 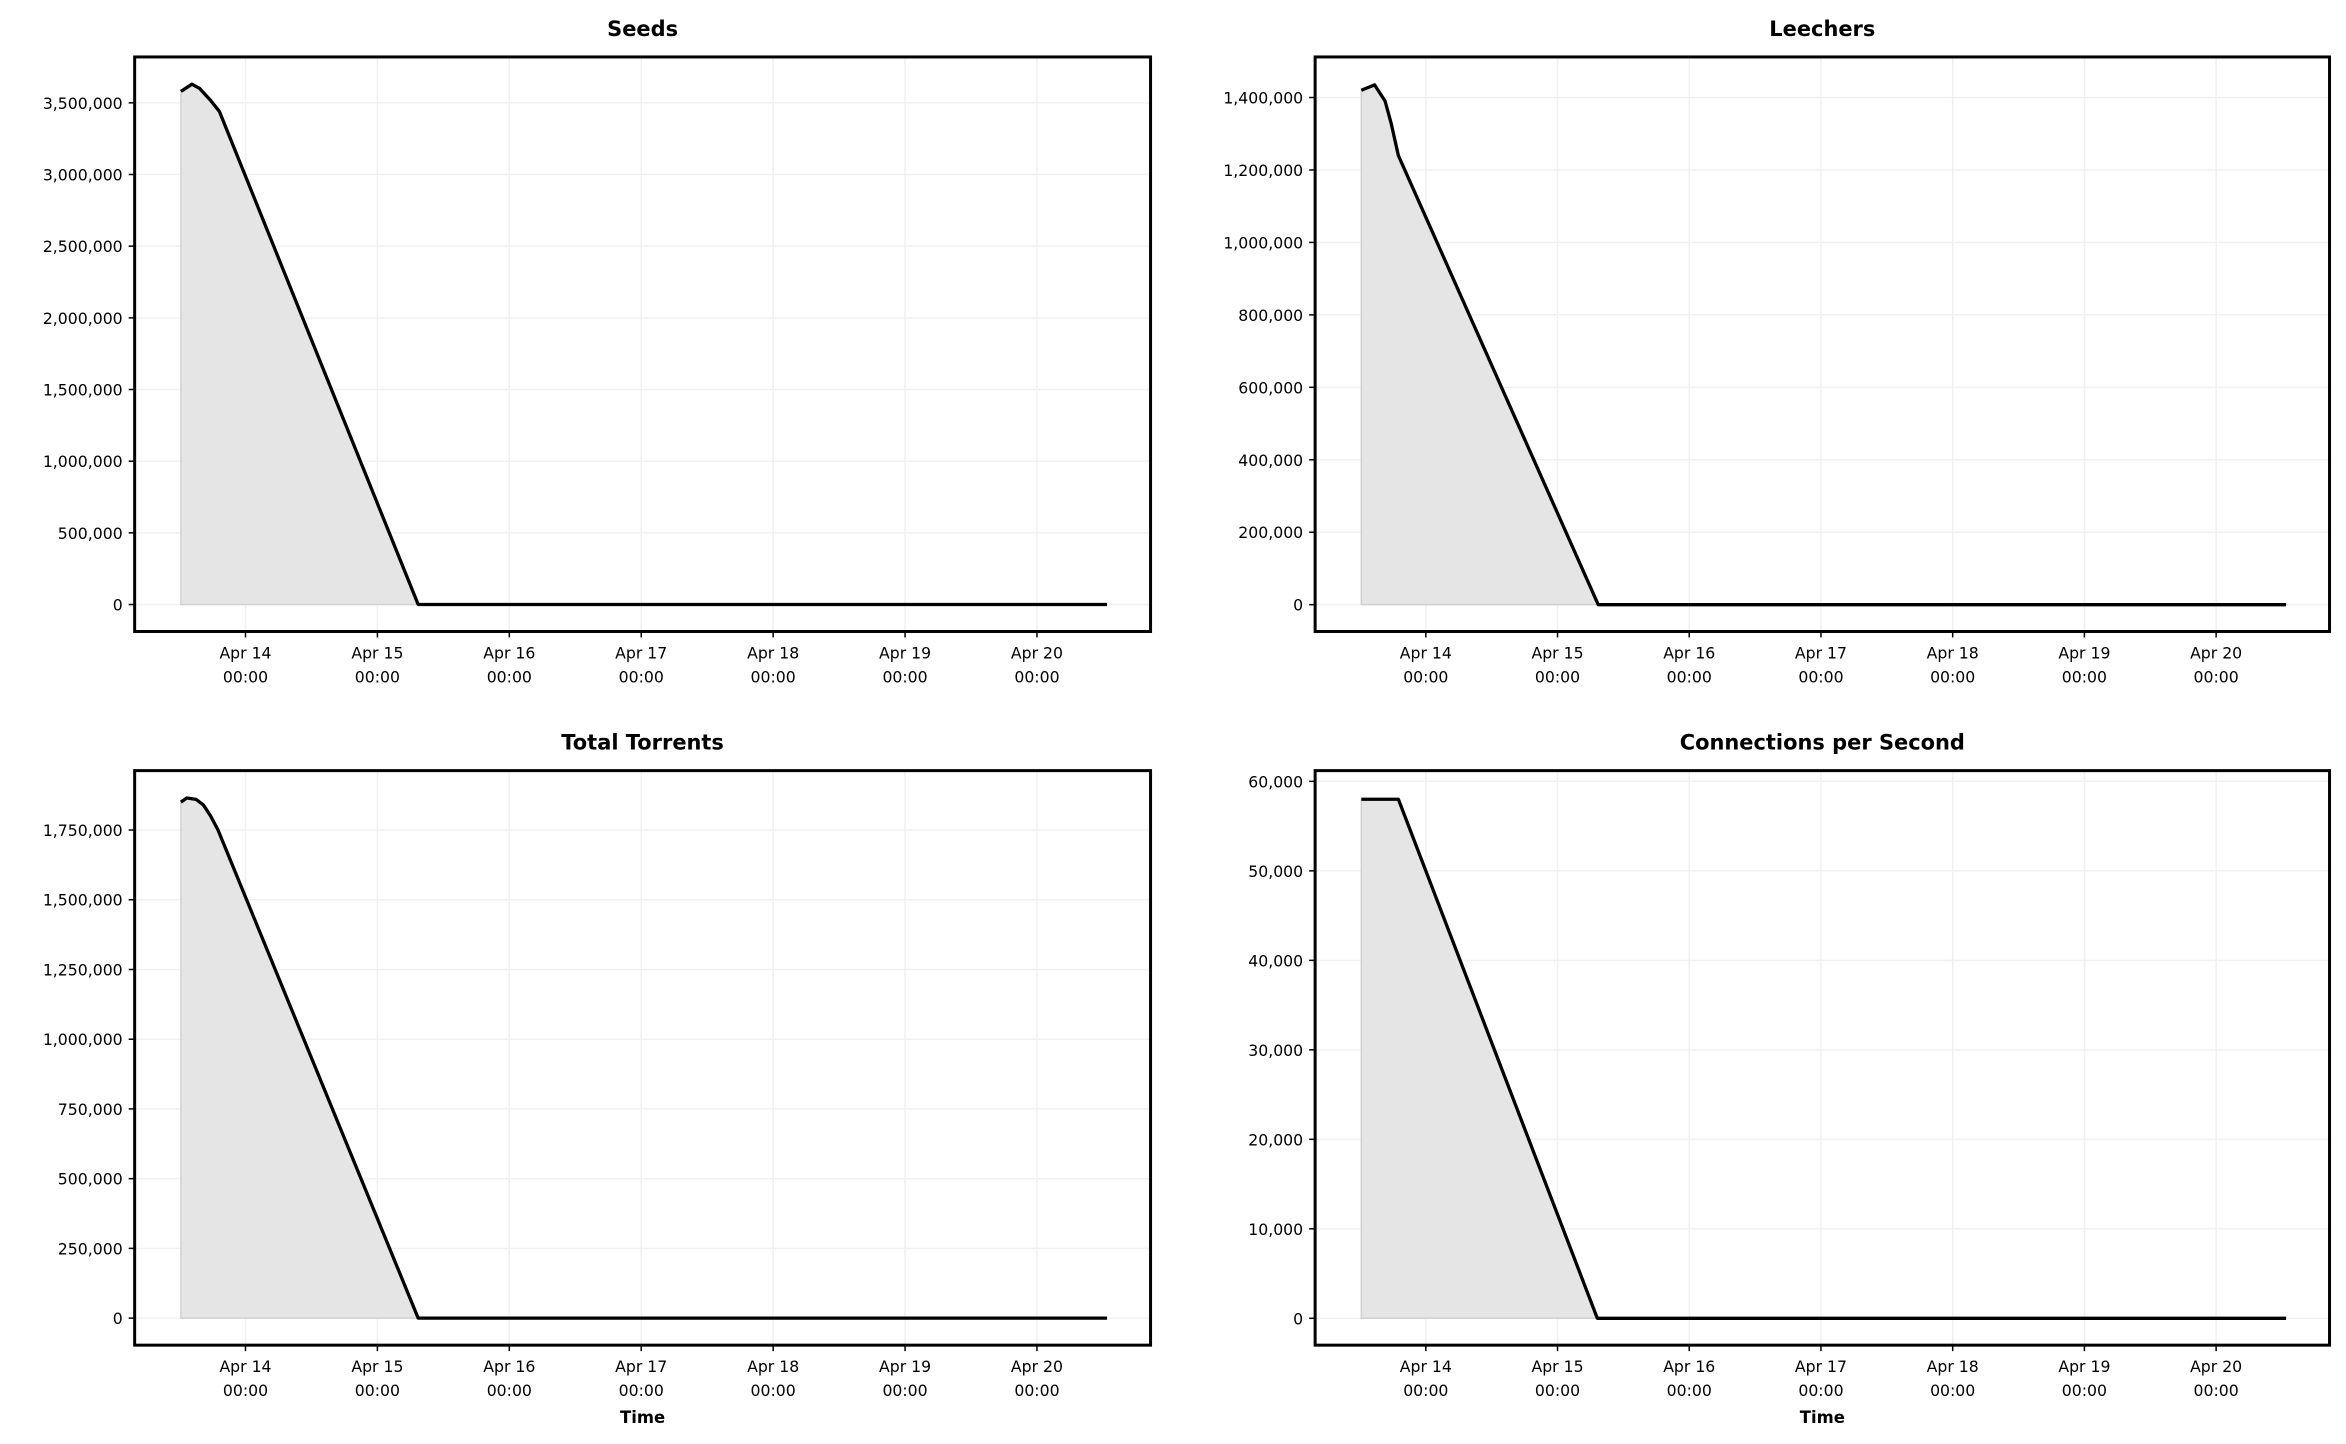 What do you see at coordinates (83, 830) in the screenshot?
I see `y-tick-label: 1,750,000` at bounding box center [83, 830].